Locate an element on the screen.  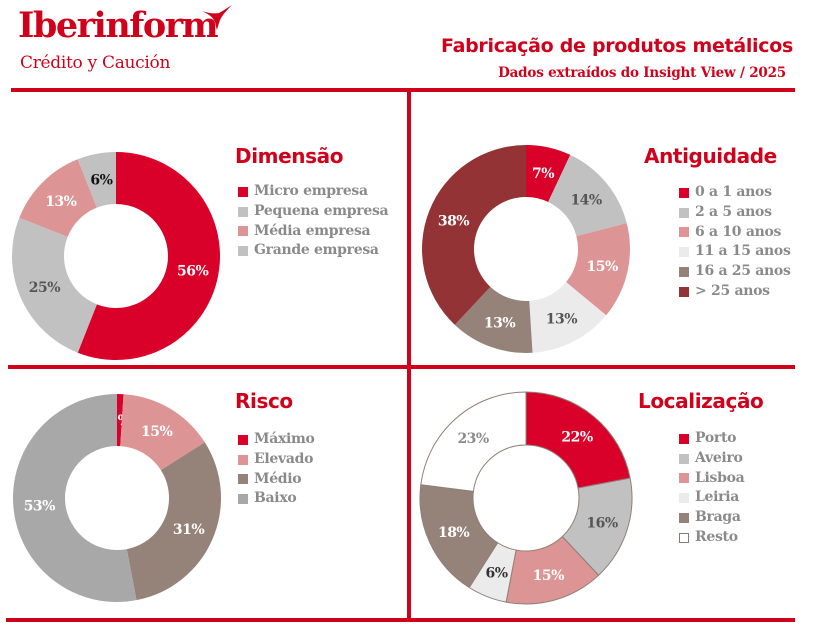
legend-item-2-a-5-anos: 2 a 5 anos is located at coordinates (735, 213).